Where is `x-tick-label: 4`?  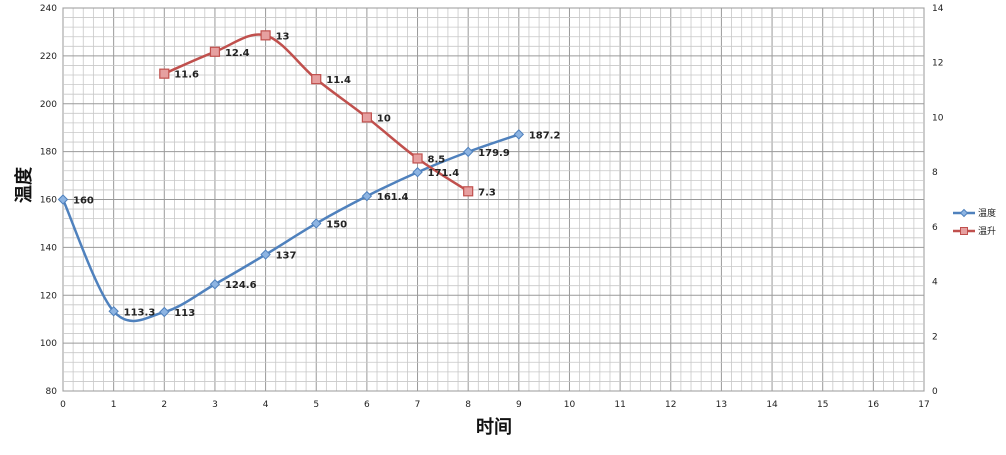
x-tick-label: 4 is located at coordinates (266, 405).